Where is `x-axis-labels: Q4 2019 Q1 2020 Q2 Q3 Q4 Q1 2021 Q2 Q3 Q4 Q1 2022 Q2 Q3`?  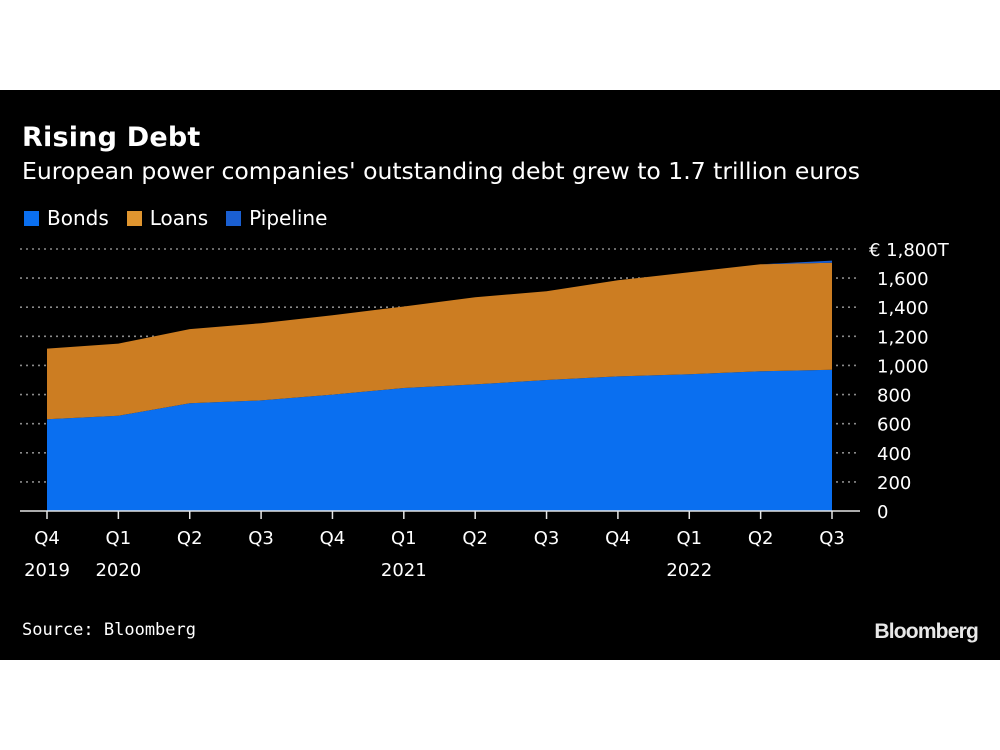 x-axis-labels: Q4 2019 Q1 2020 Q2 Q3 Q4 Q1 2021 Q2 Q3 Q4 Q1 2022 Q2 Q3 is located at coordinates (434, 554).